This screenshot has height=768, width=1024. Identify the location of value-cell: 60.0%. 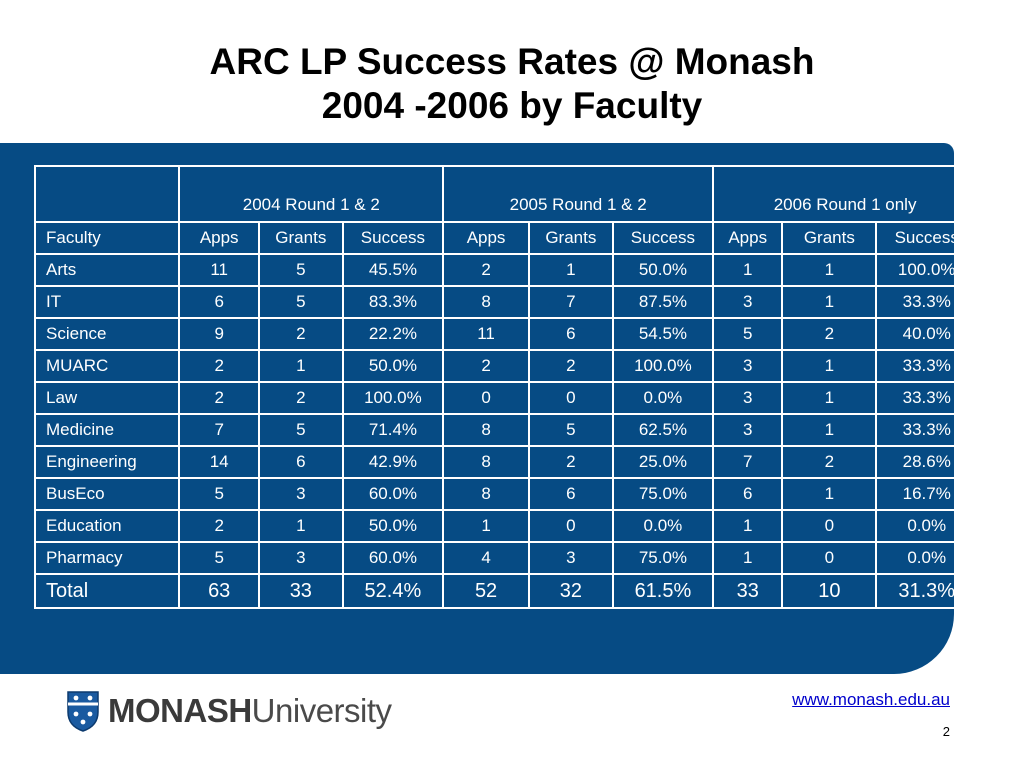
(393, 494).